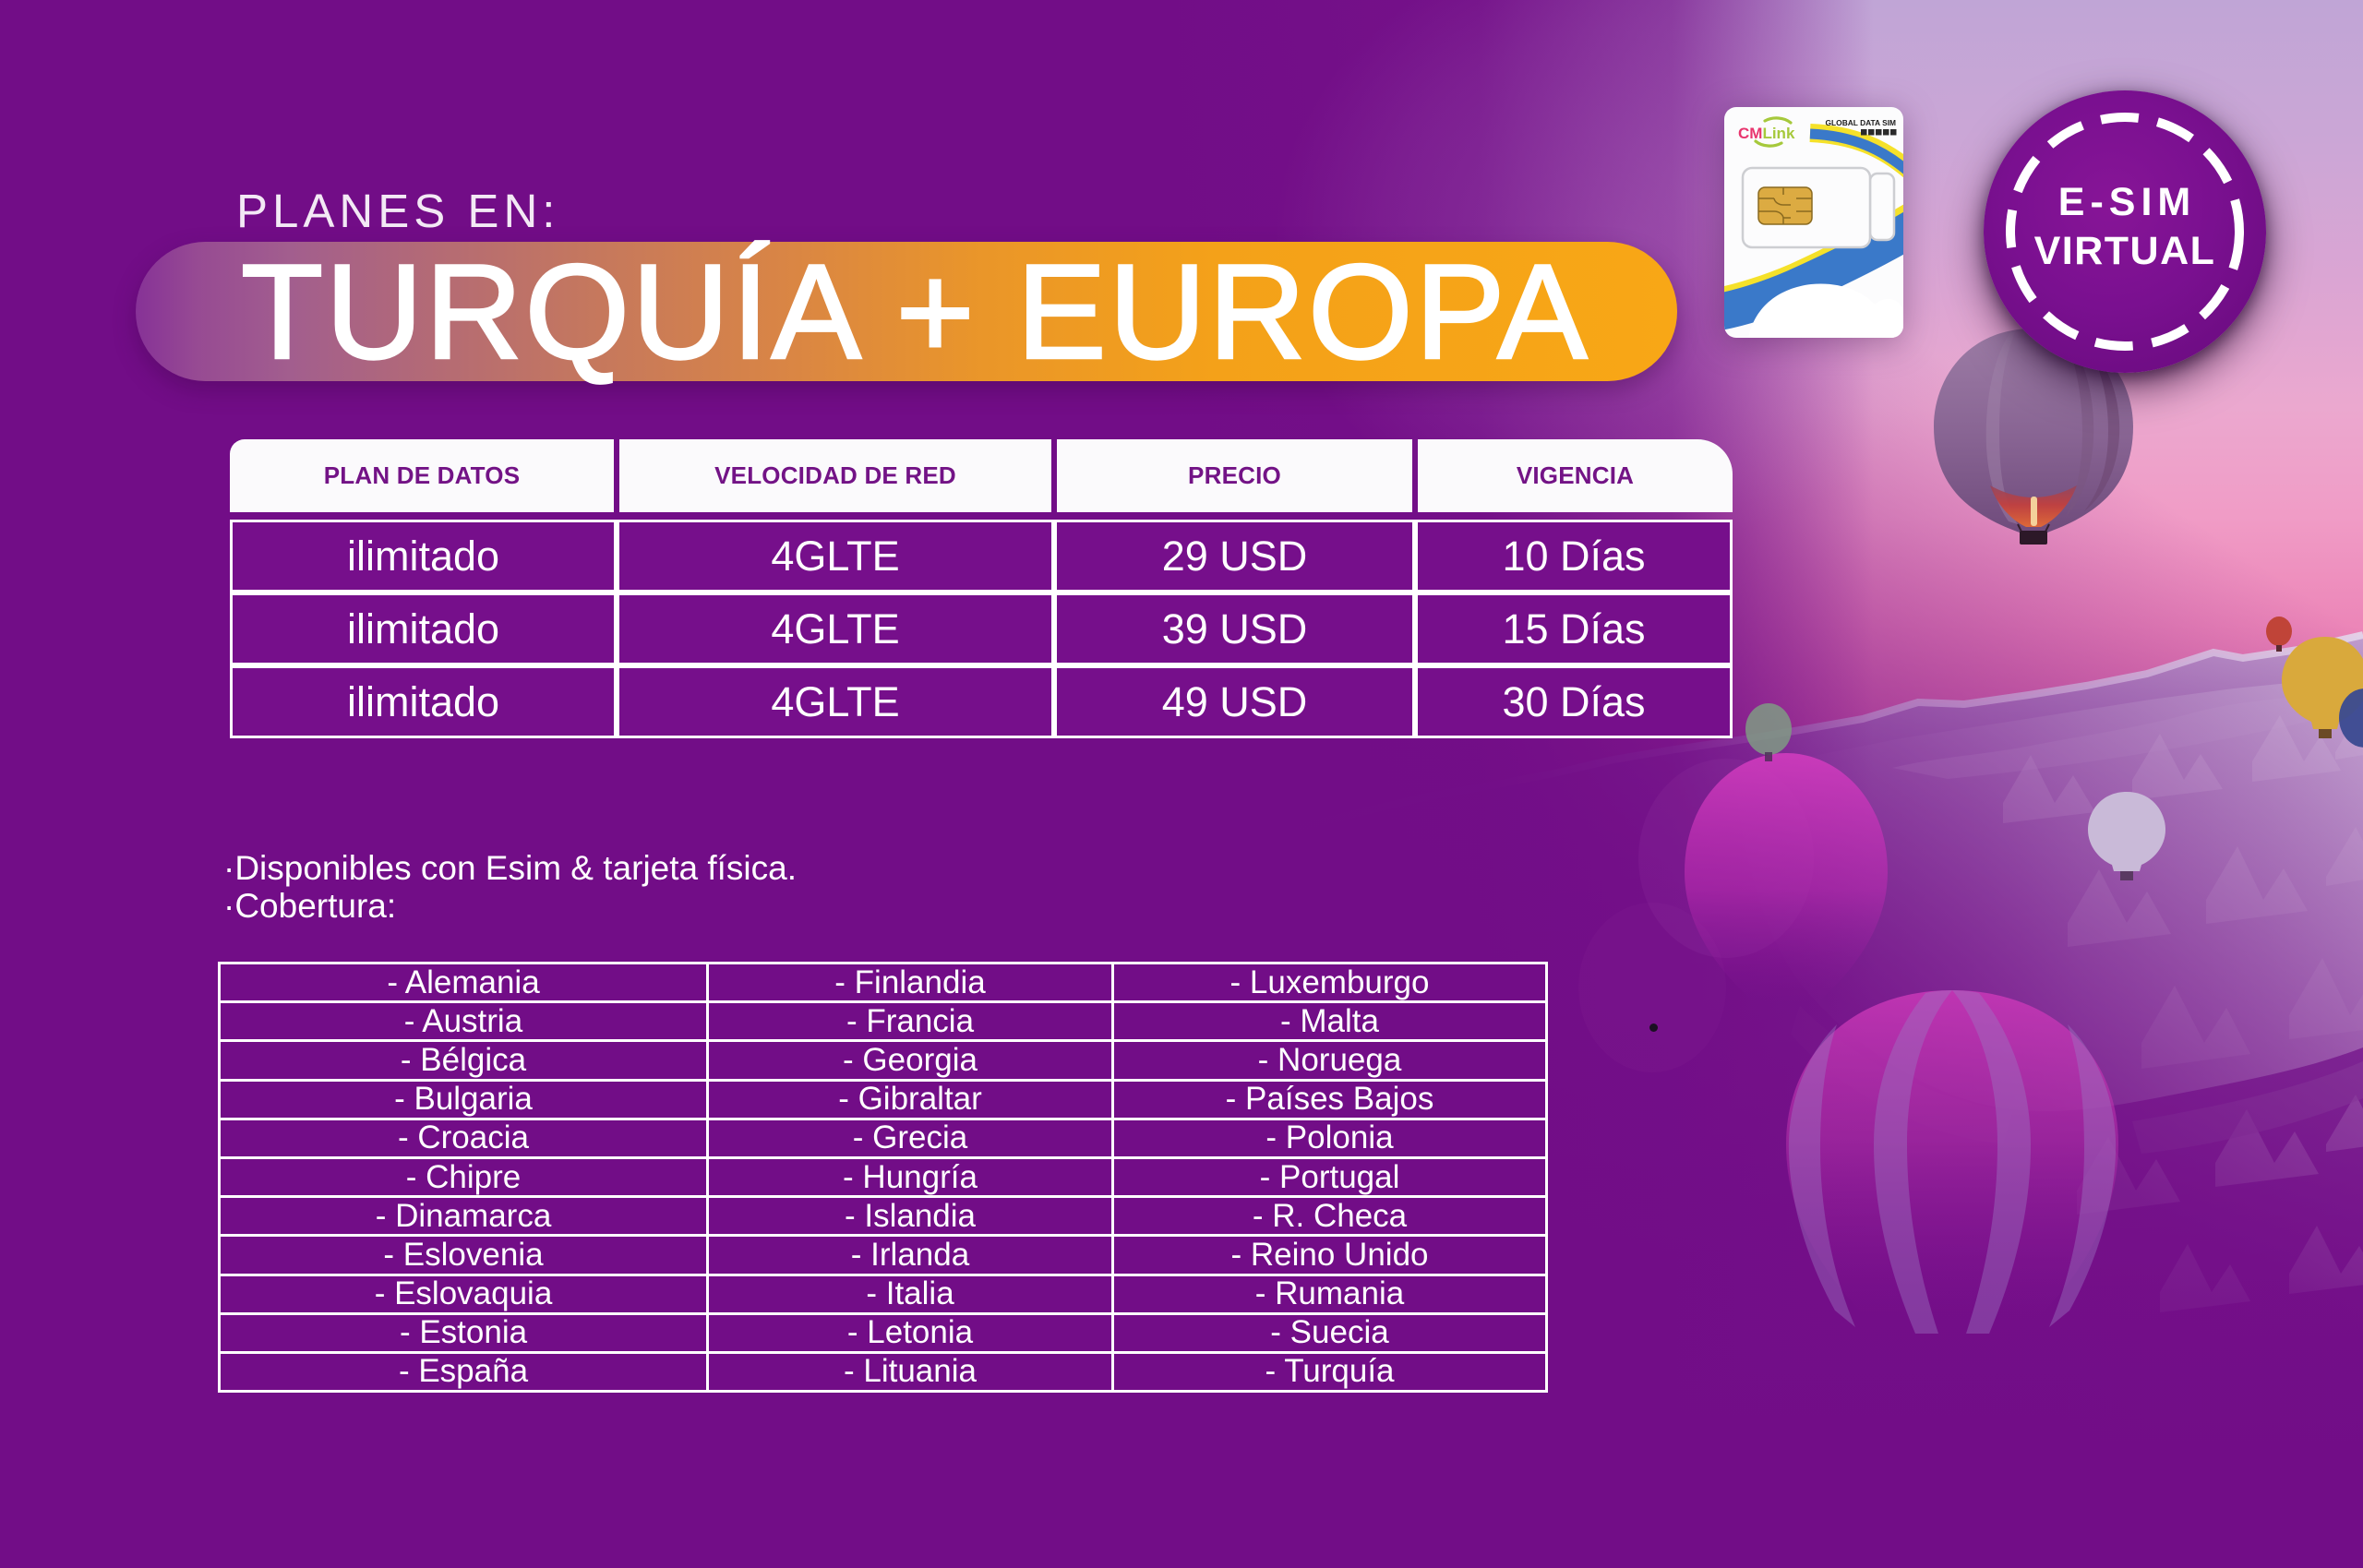 The image size is (2363, 1568). What do you see at coordinates (1861, 122) in the screenshot?
I see `svg-text: GLOBAL DATA SIM` at bounding box center [1861, 122].